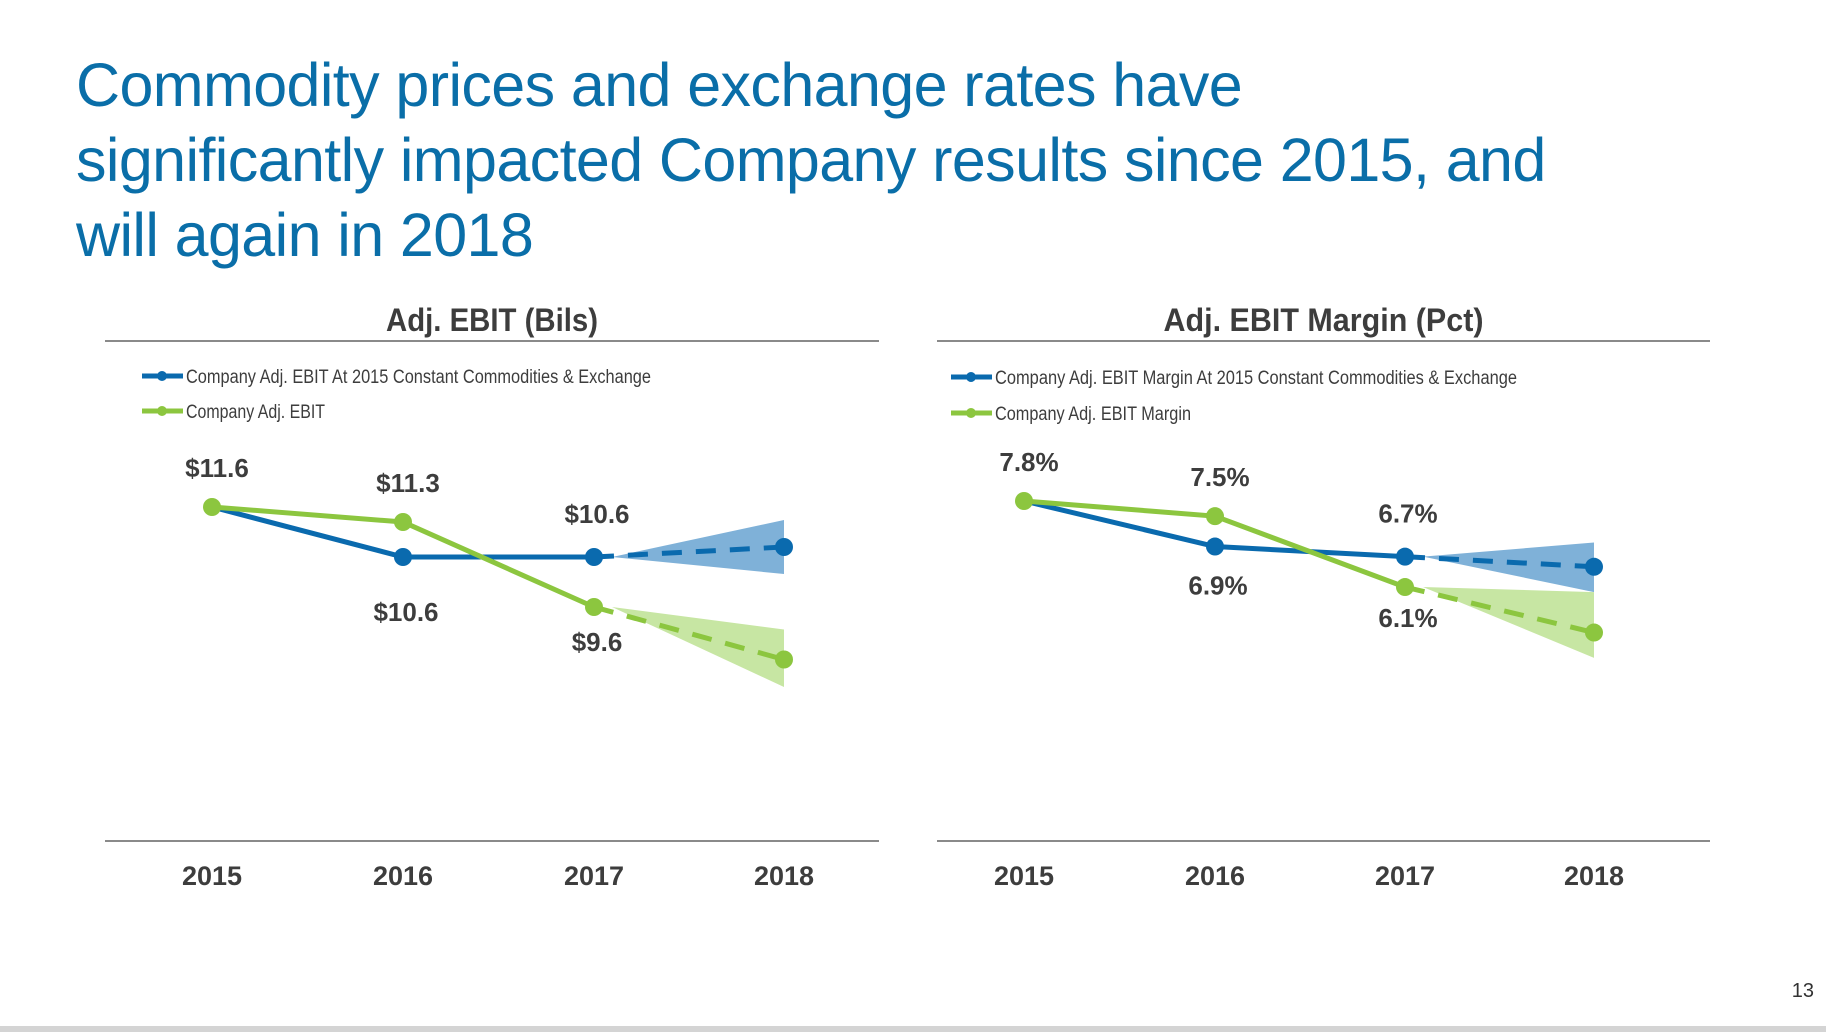 The height and width of the screenshot is (1032, 1826). I want to click on data-label: 6.7%, so click(1407, 514).